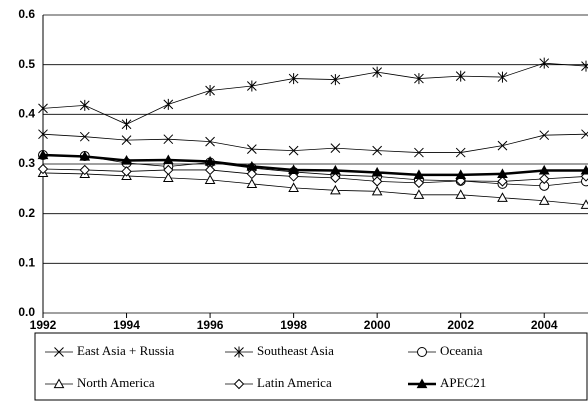  What do you see at coordinates (26, 213) in the screenshot?
I see `y-tick-label: 0.2` at bounding box center [26, 213].